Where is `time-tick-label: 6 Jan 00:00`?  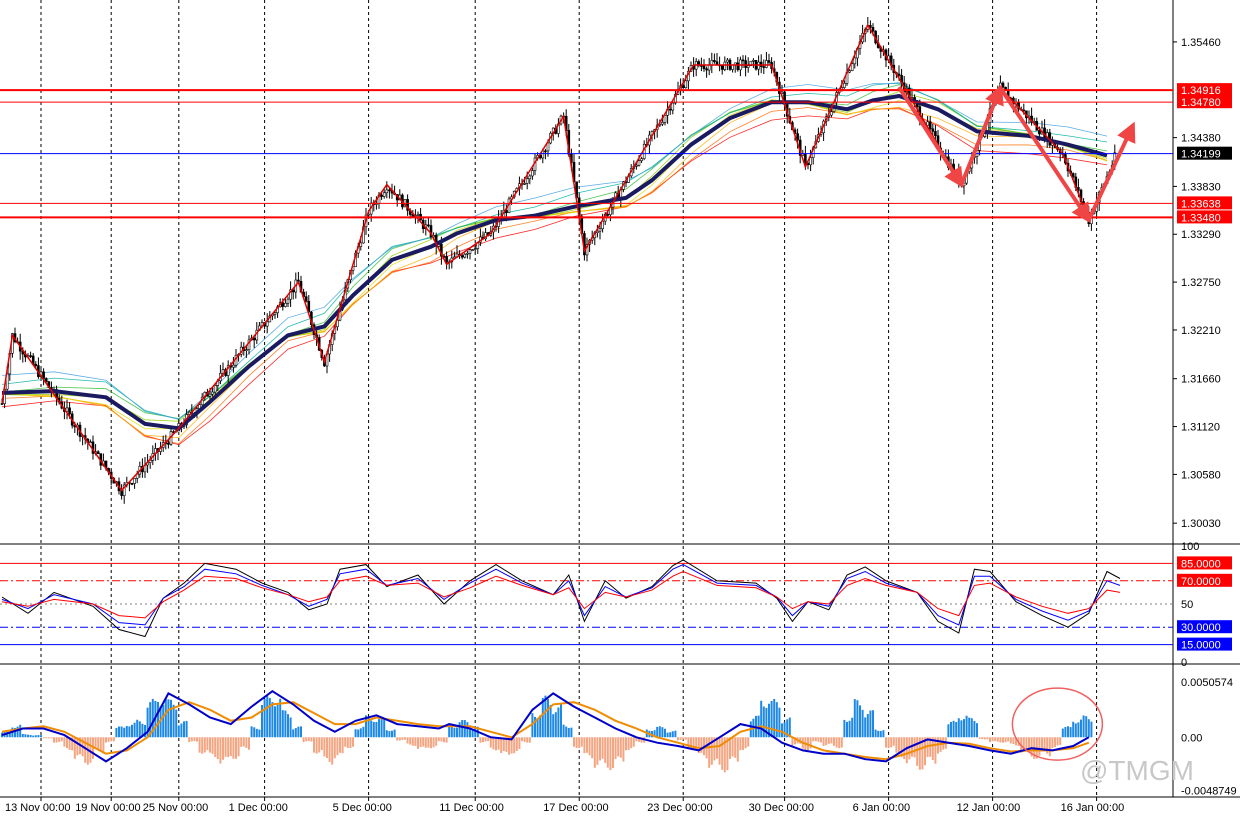
time-tick-label: 6 Jan 00:00 is located at coordinates (882, 808).